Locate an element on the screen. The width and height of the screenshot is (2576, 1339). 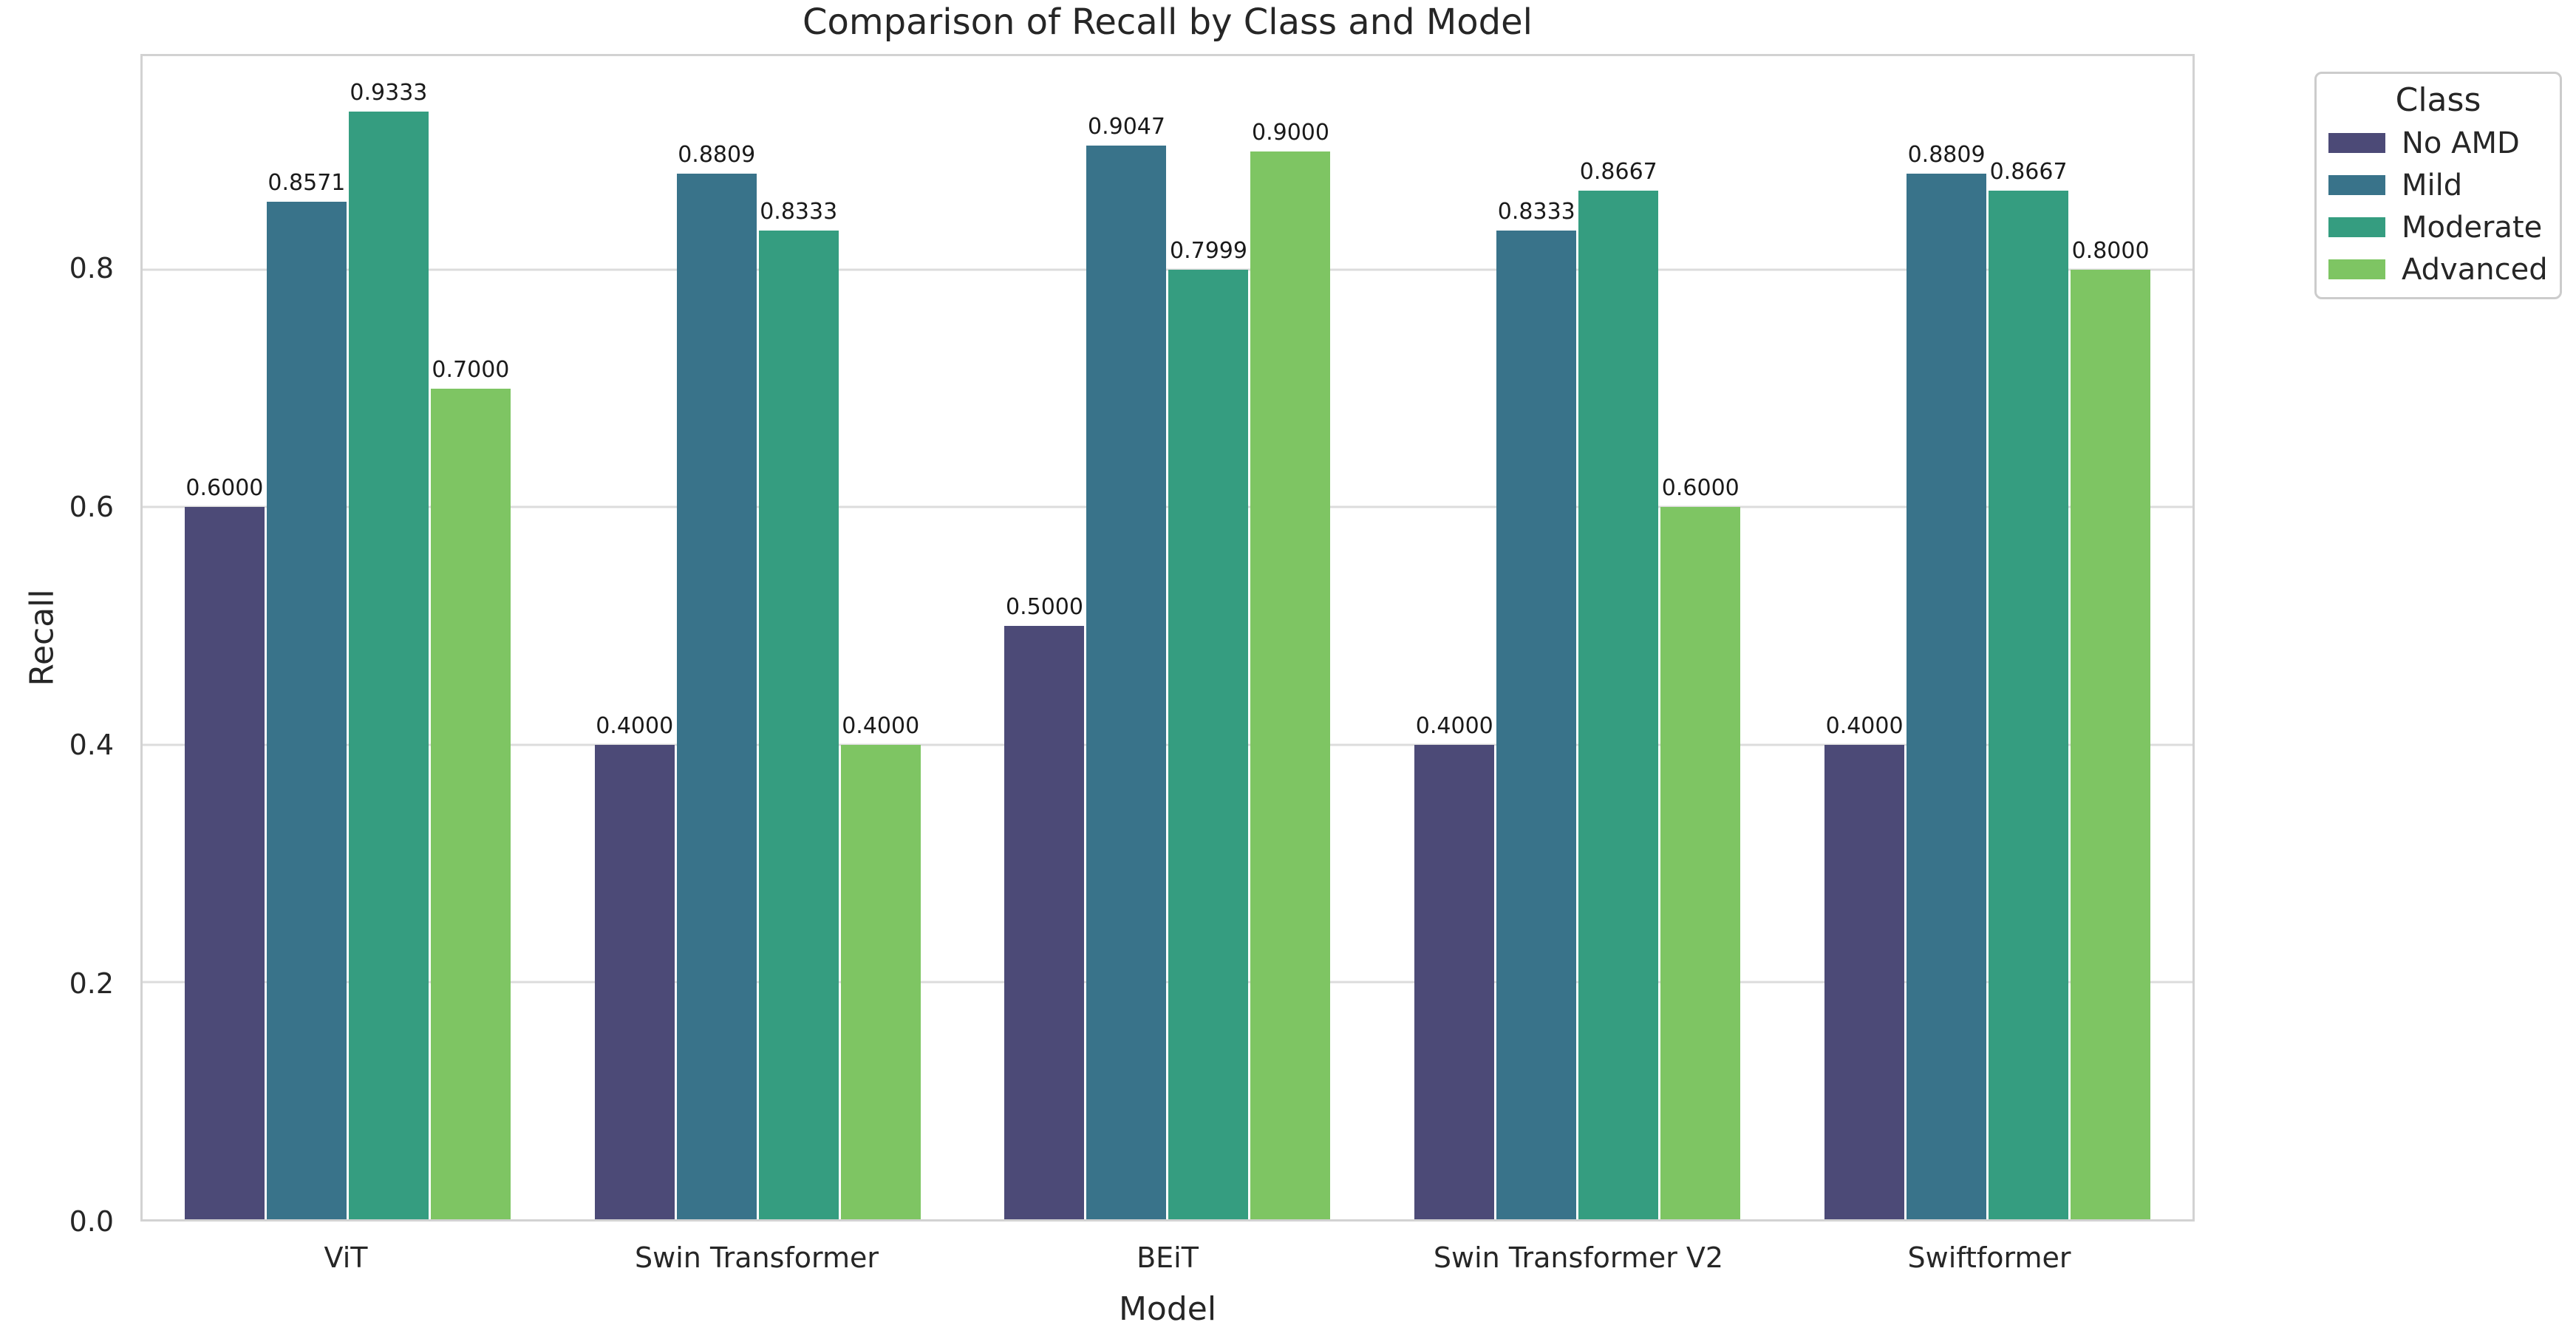
bar-group-swin-transformer: 0.4000 0.8809 0.8333 0.4000 is located at coordinates (758, 637).